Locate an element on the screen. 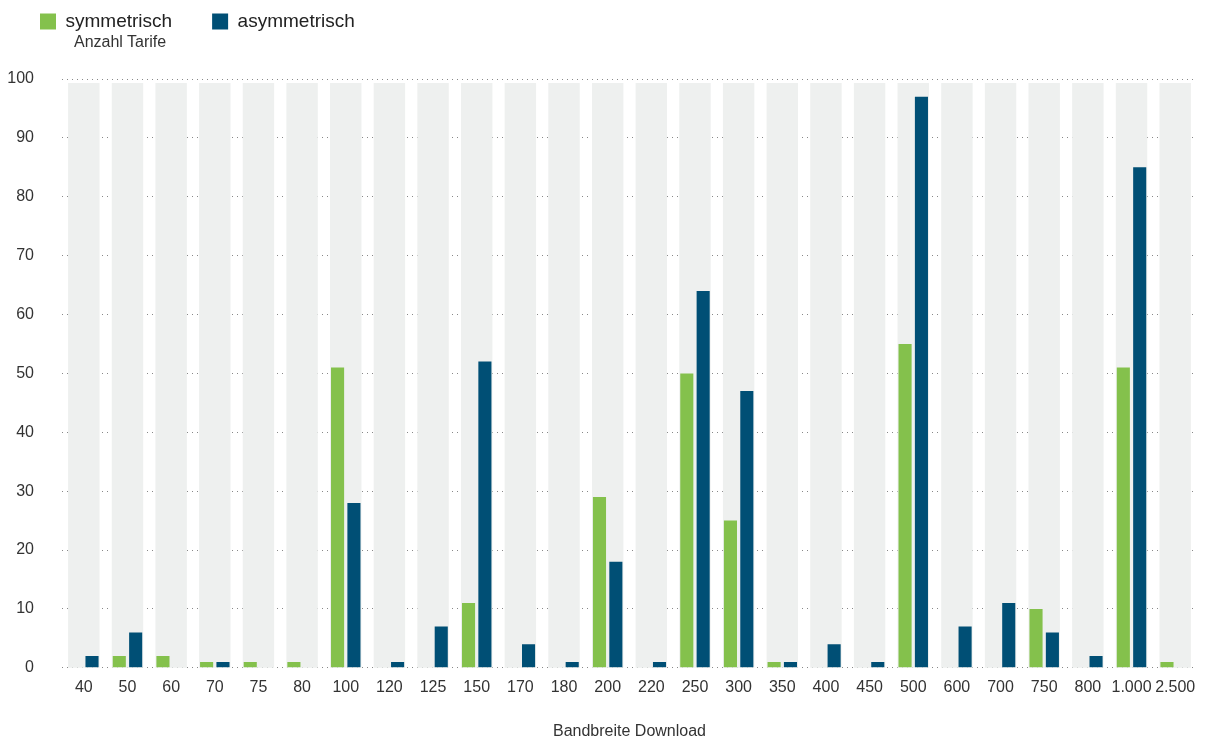 The image size is (1207, 747). y-tick-label: 70 is located at coordinates (25, 255).